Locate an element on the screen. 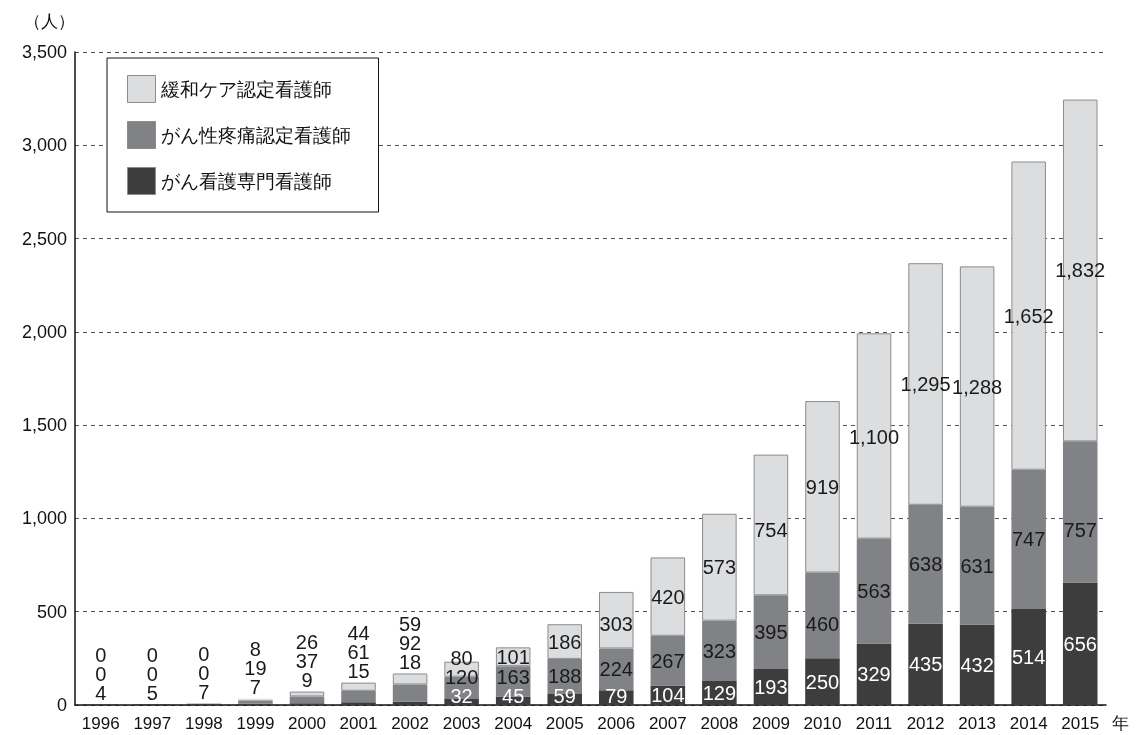  data-label: 1,652 is located at coordinates (1028, 315).